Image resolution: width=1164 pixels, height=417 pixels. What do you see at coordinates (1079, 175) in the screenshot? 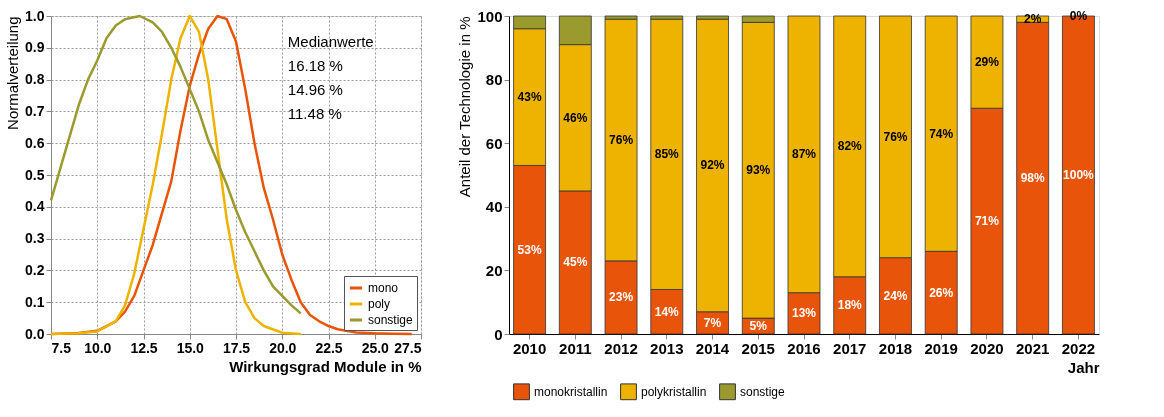
I see `data-label: 100%` at bounding box center [1079, 175].